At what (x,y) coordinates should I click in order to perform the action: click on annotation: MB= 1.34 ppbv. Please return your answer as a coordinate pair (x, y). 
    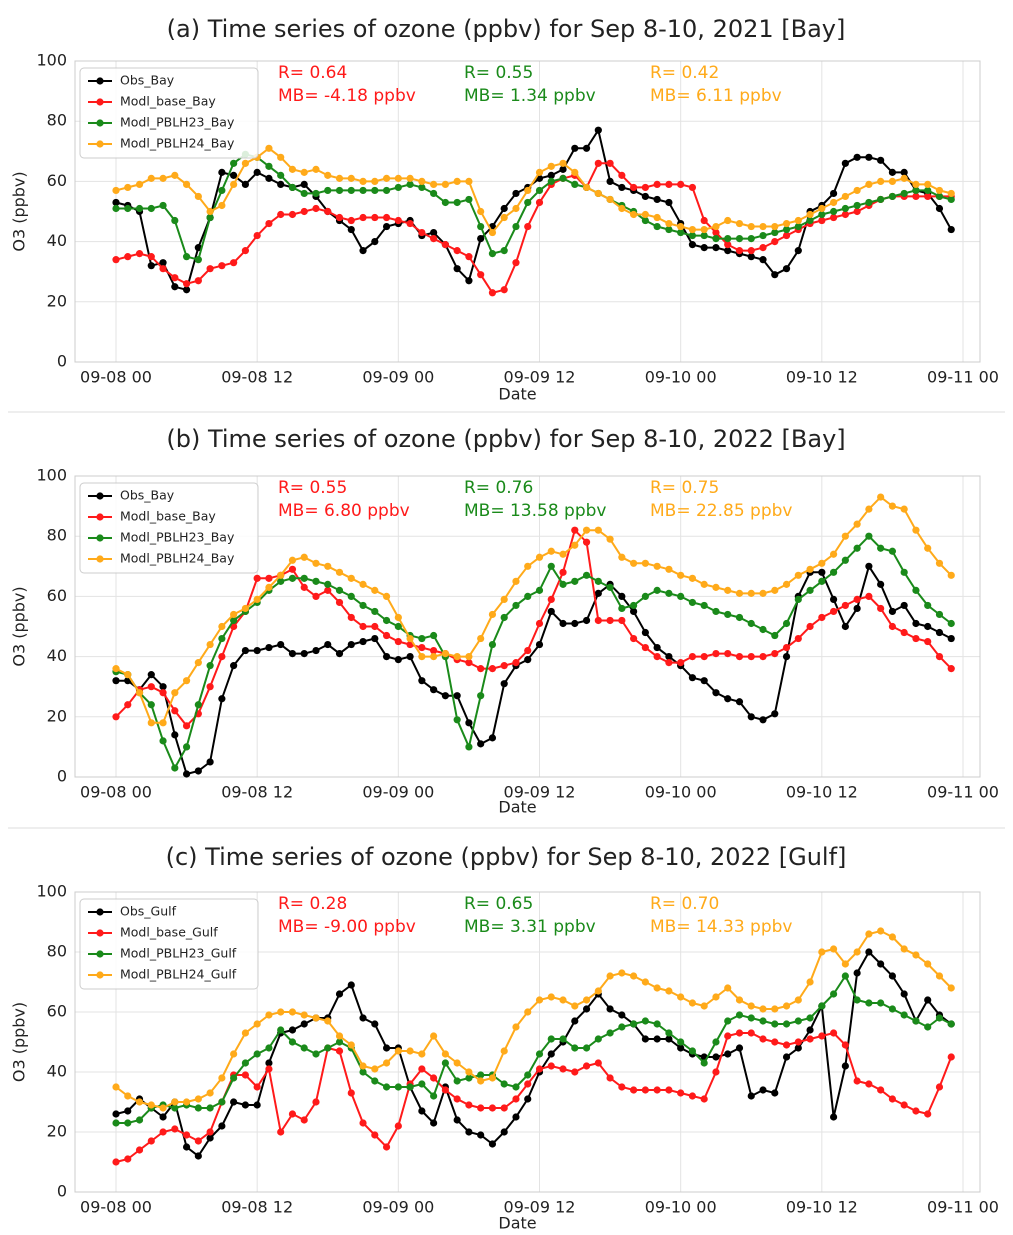
    Looking at the image, I should click on (530, 96).